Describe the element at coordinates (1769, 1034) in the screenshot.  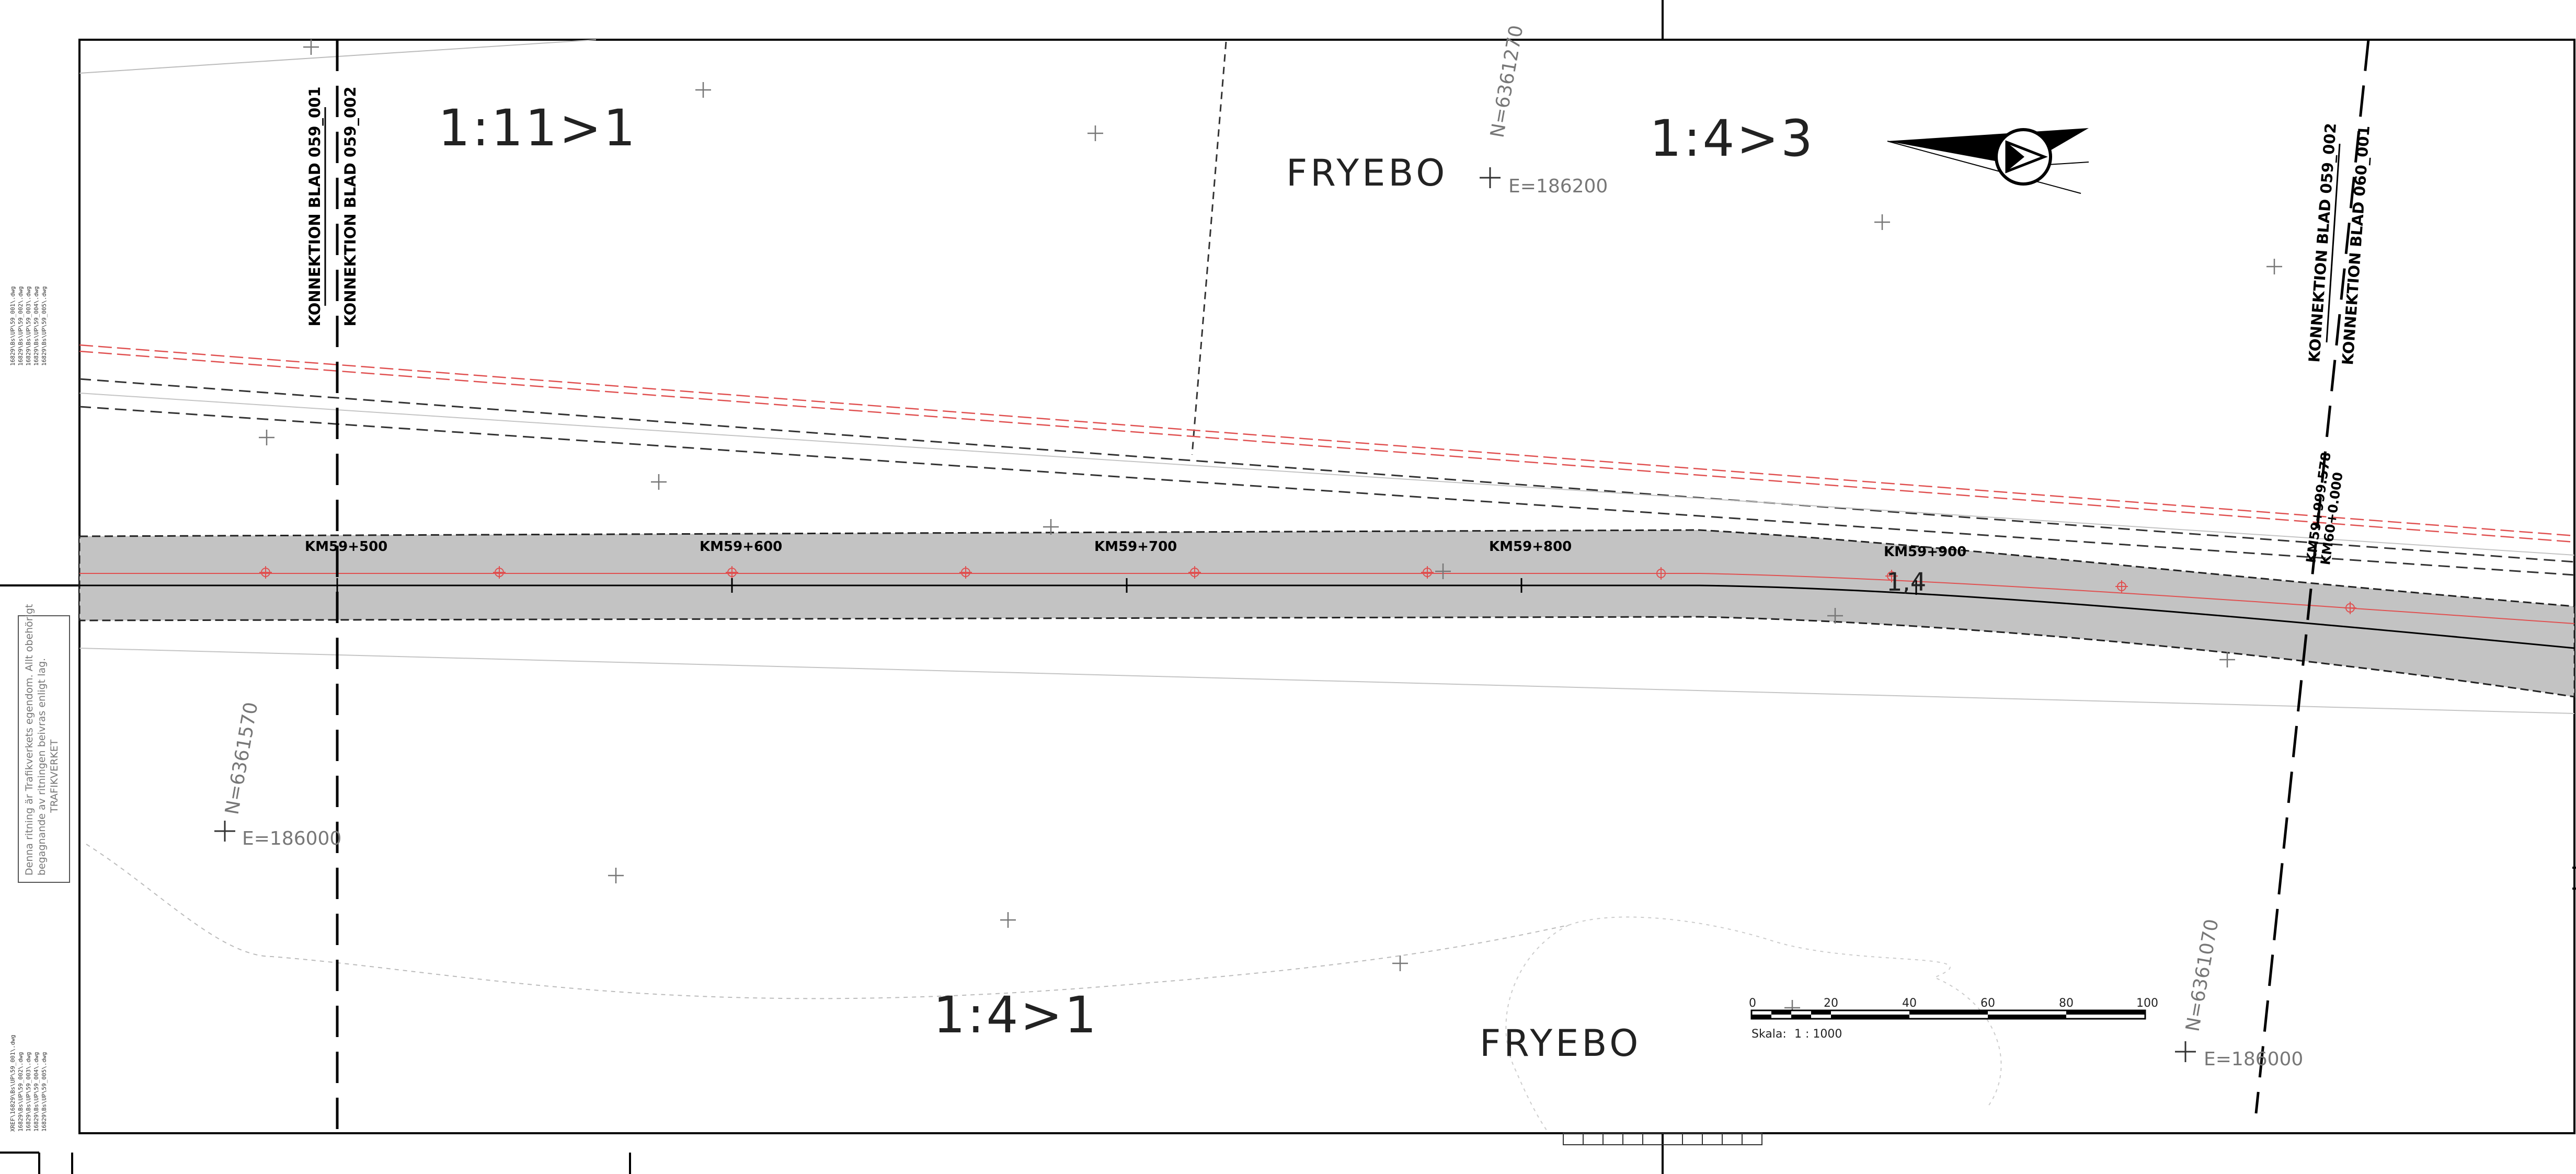
I see `scale-label: Skala:` at that location.